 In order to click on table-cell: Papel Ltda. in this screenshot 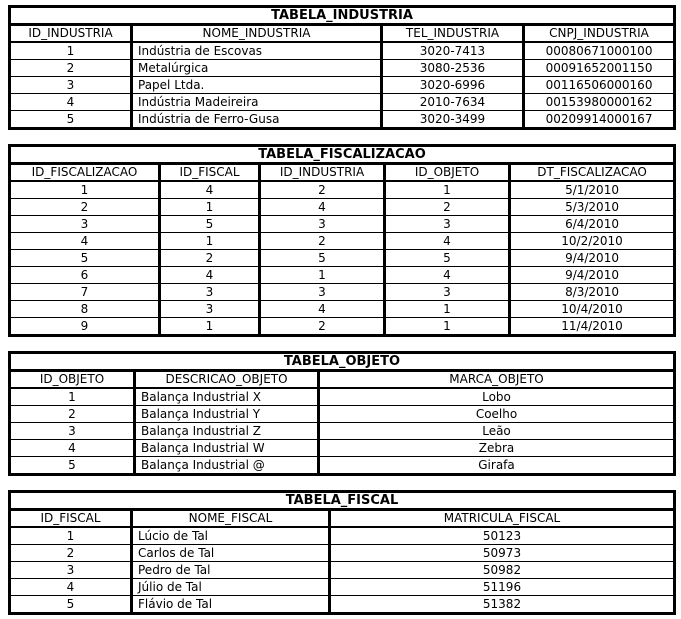, I will do `click(256, 85)`.